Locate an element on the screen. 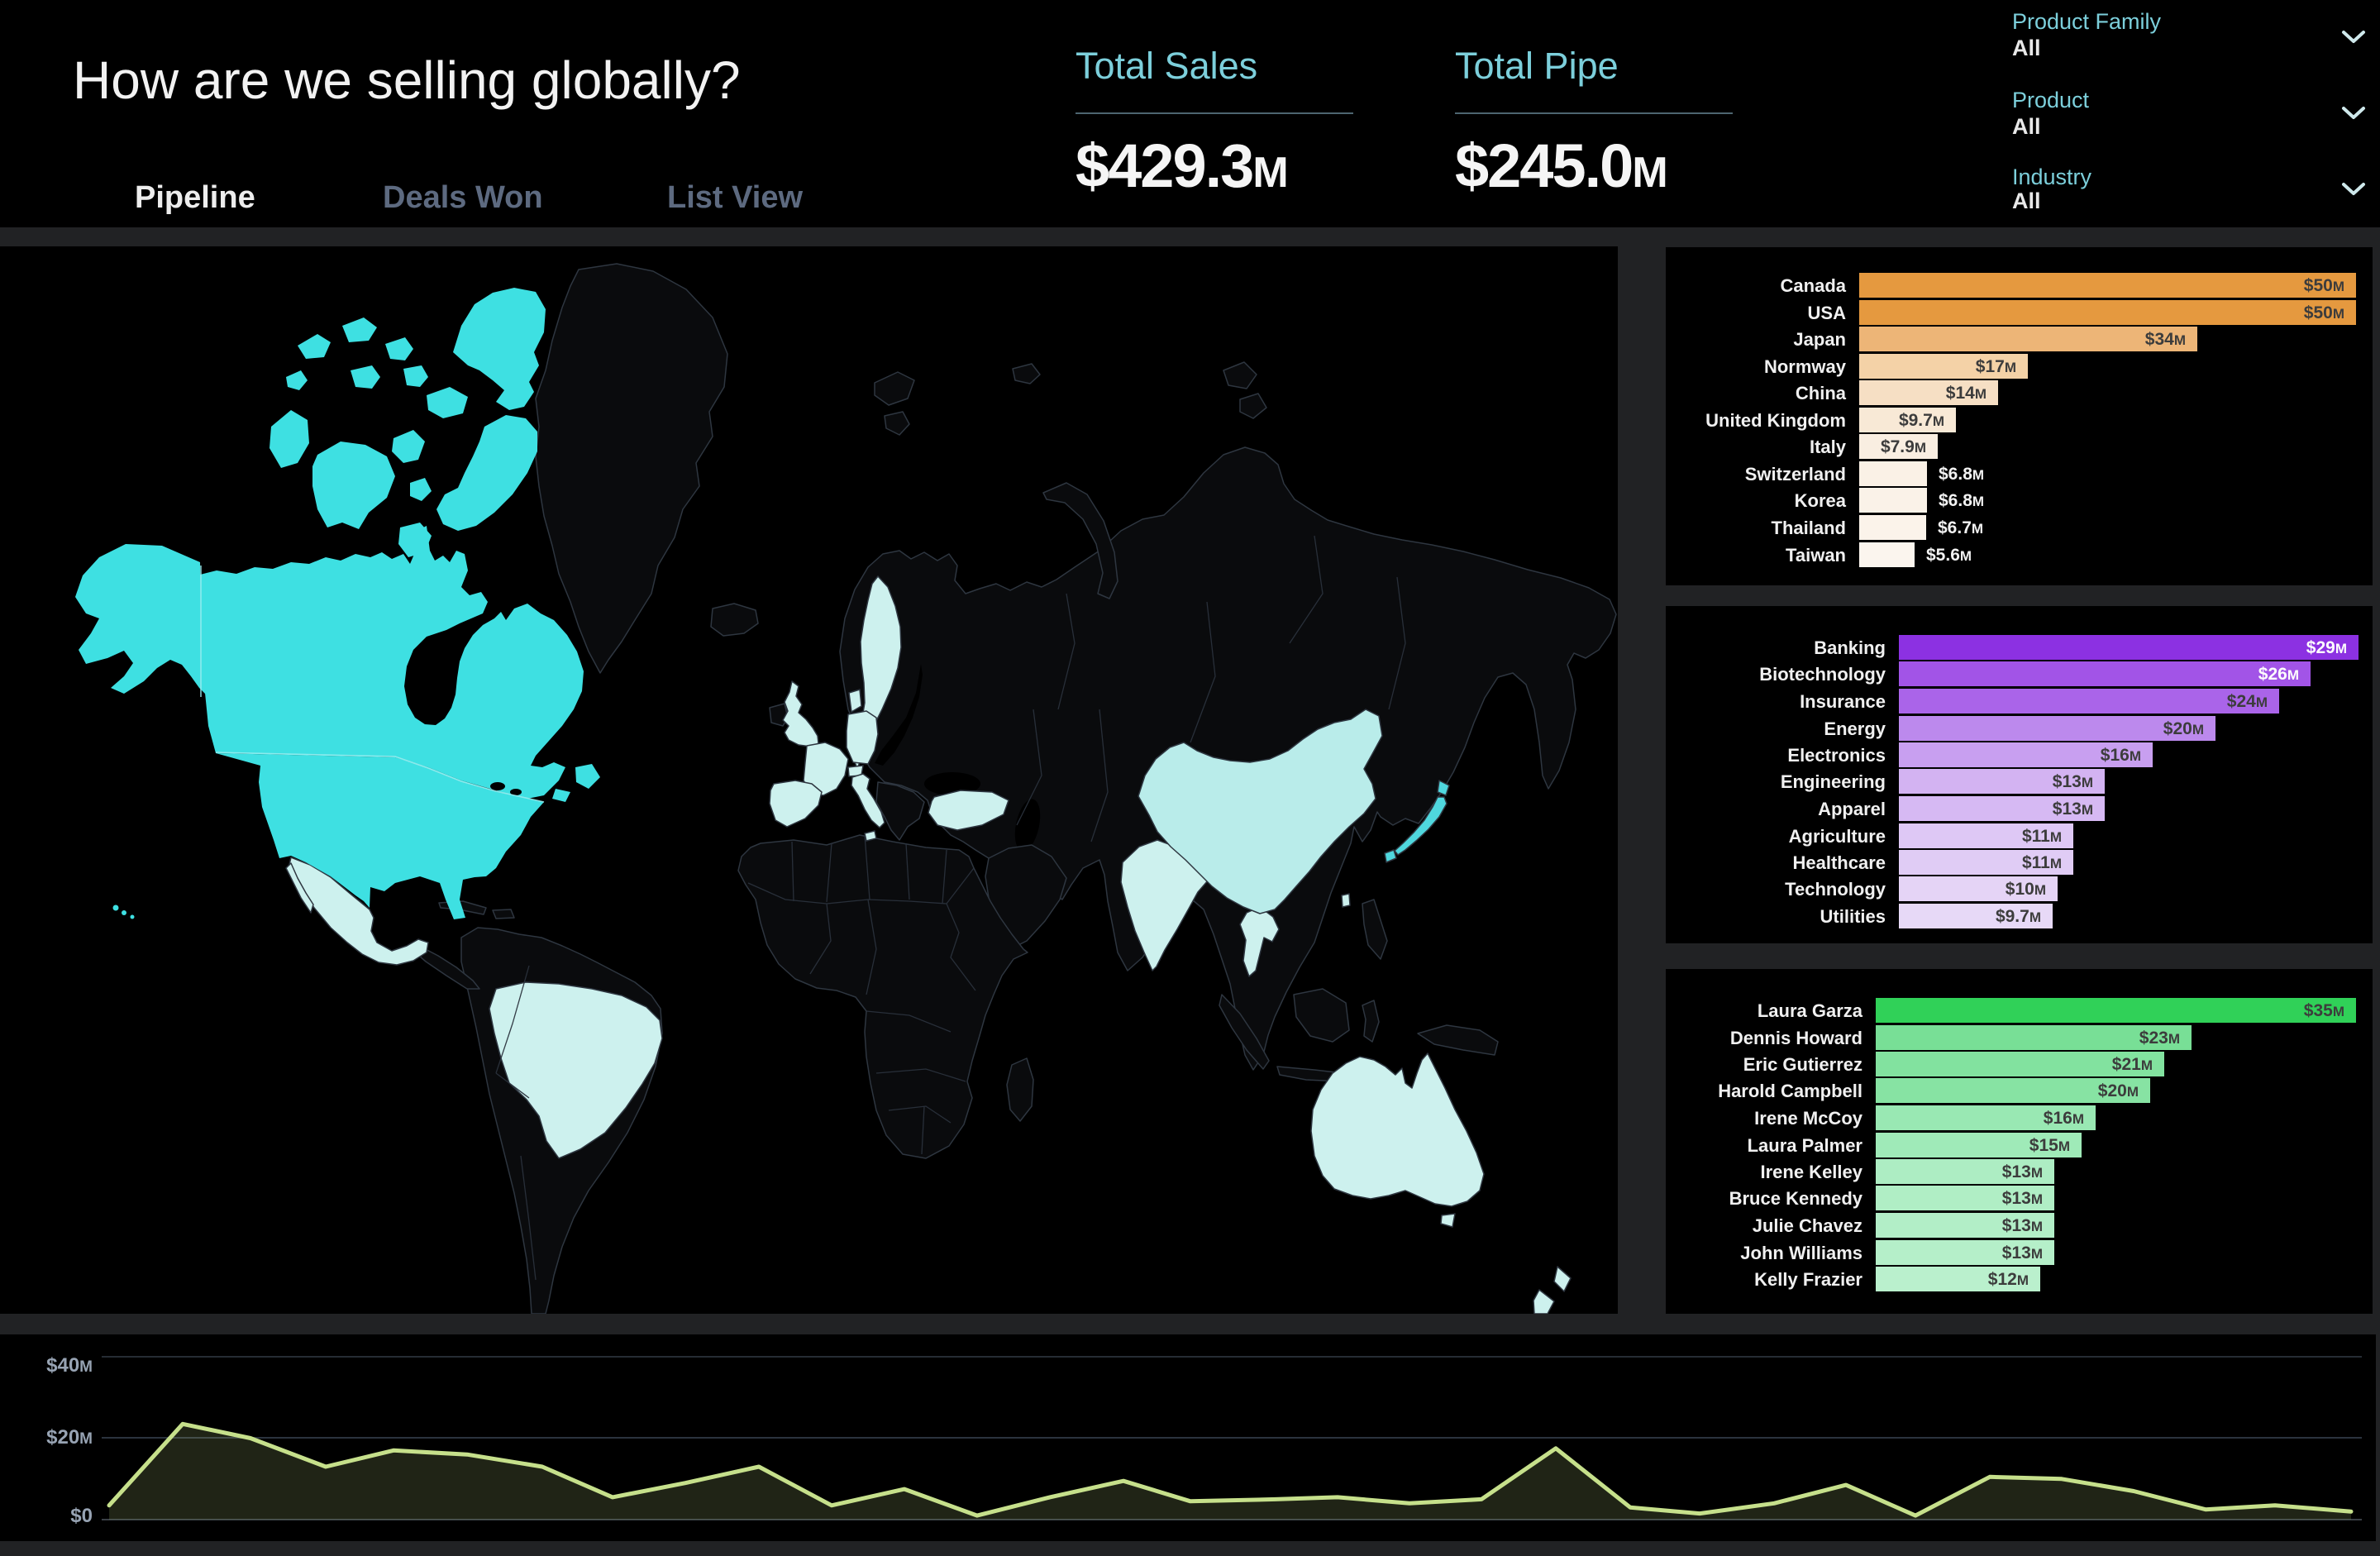 The height and width of the screenshot is (1556, 2380). svg-text: $0 is located at coordinates (81, 1516).